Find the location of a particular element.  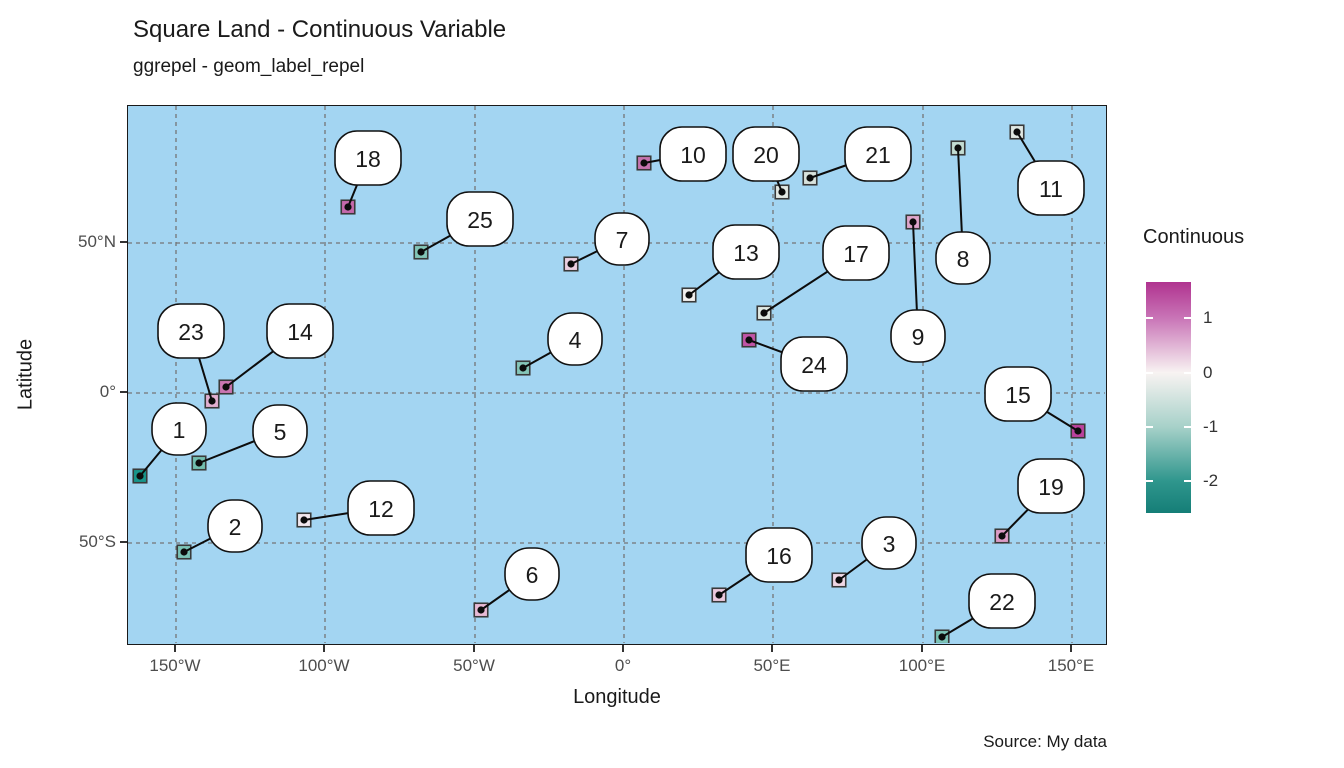

repel-label-text: 1 is located at coordinates (179, 430).